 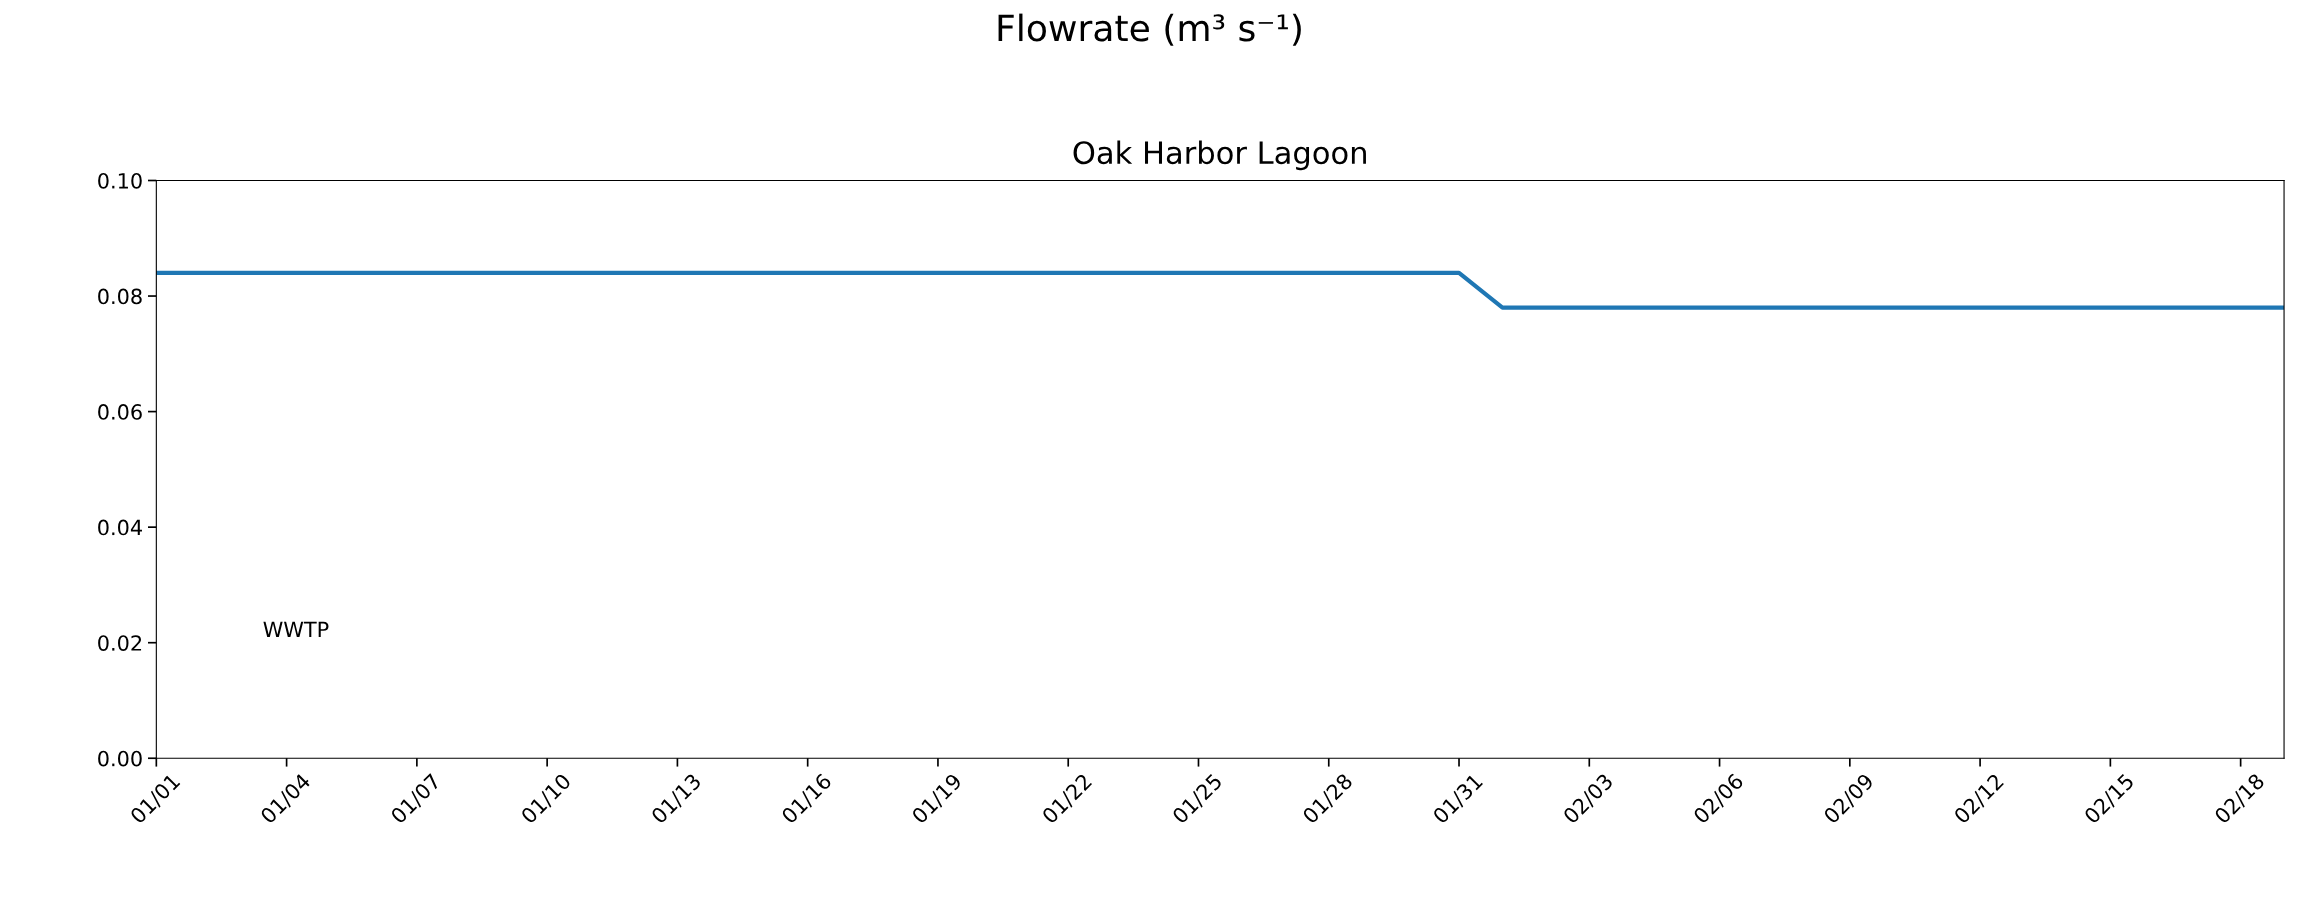 I want to click on y-tick-label: 0.04, so click(x=120, y=527).